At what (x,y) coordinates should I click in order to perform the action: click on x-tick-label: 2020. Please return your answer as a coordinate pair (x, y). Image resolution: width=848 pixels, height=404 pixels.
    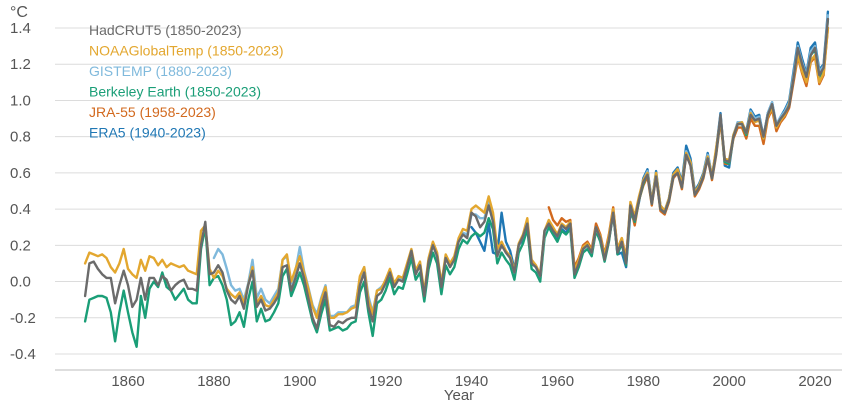
    Looking at the image, I should click on (814, 381).